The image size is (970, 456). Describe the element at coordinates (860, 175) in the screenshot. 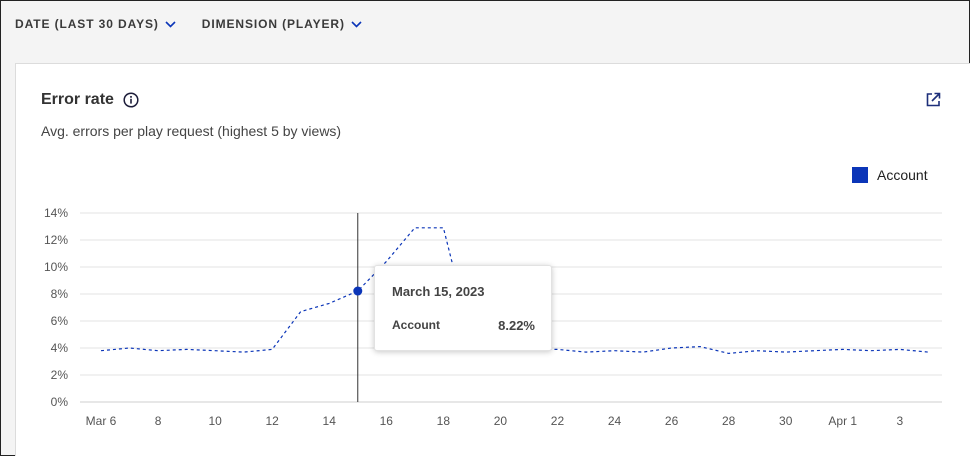

I see `legend-swatch` at that location.